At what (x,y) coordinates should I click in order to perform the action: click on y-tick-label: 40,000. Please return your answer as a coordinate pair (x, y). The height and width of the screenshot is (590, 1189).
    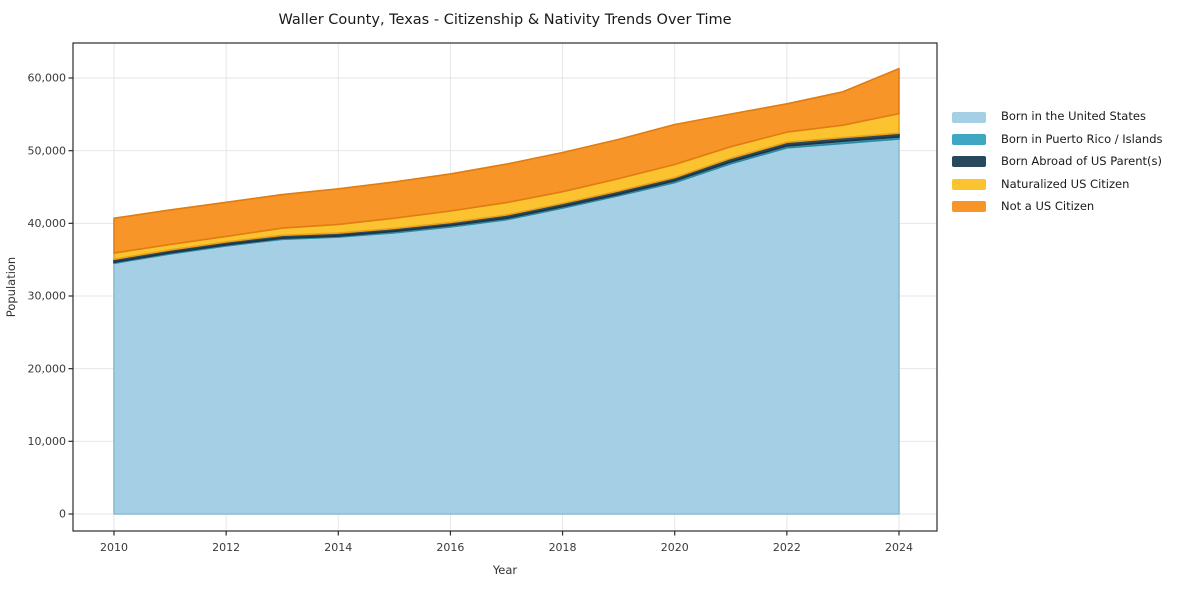
    Looking at the image, I should click on (47, 223).